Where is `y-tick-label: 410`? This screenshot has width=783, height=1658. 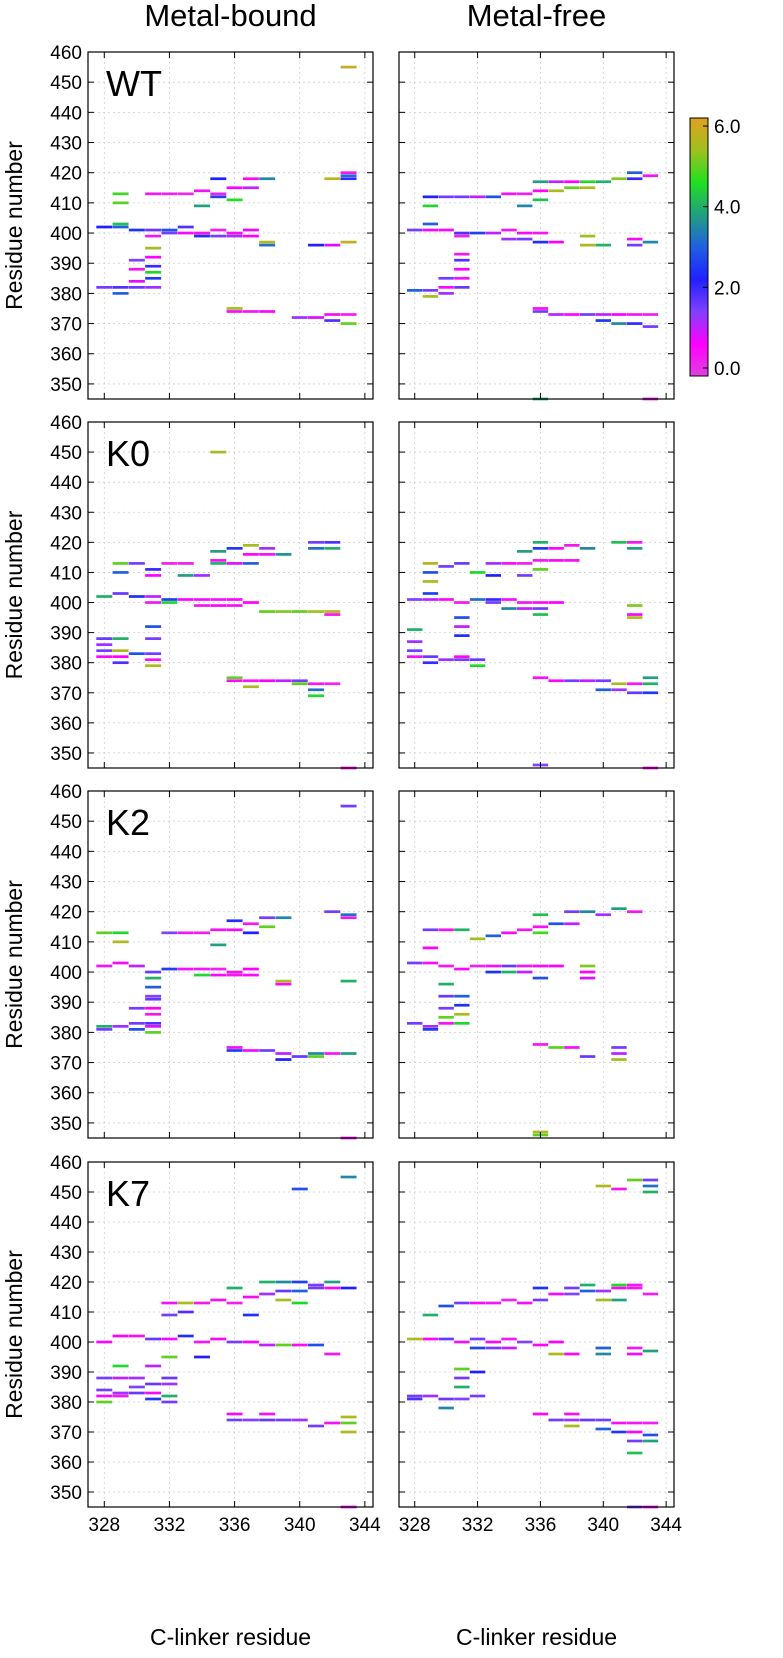 y-tick-label: 410 is located at coordinates (66, 1313).